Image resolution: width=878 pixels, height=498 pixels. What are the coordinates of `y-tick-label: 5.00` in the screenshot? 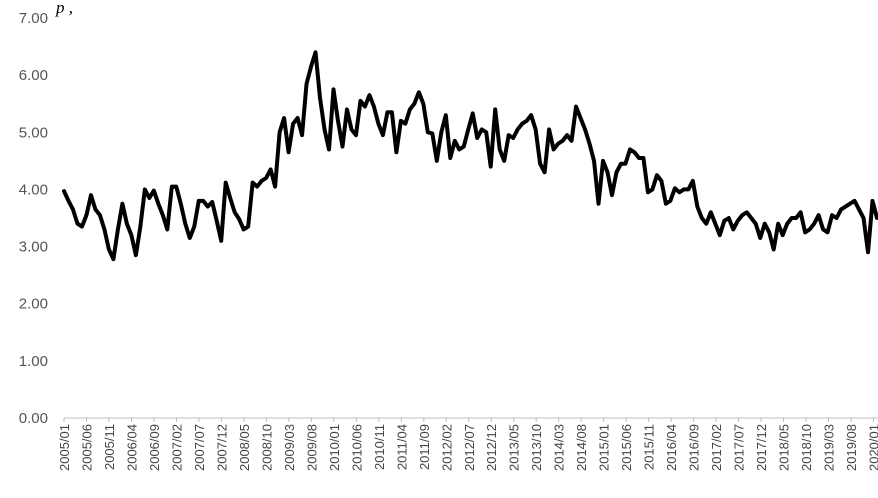 It's located at (33, 132).